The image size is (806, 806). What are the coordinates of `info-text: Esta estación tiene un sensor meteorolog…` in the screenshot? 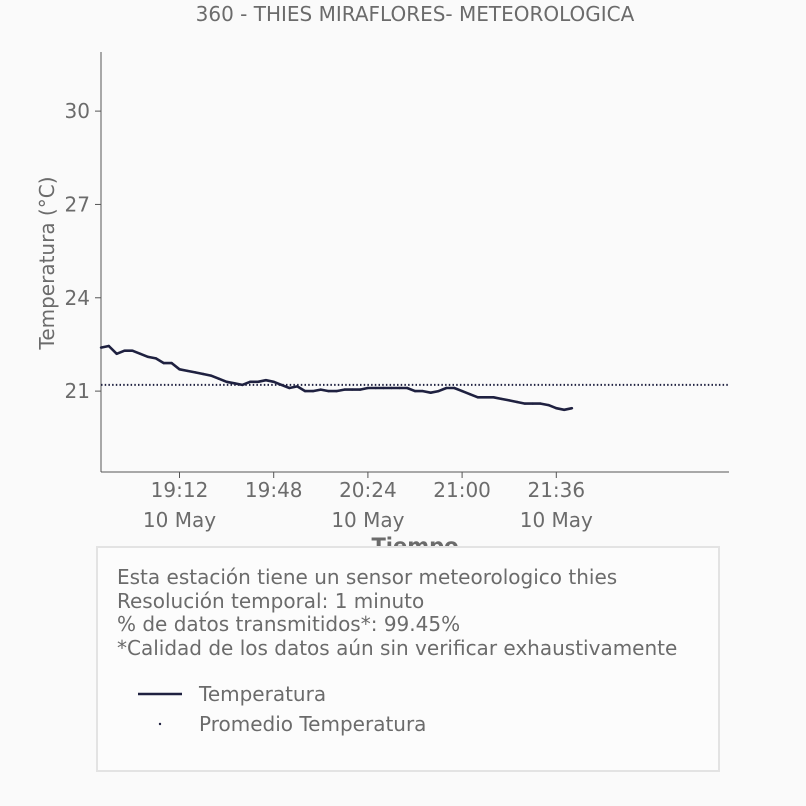 It's located at (397, 612).